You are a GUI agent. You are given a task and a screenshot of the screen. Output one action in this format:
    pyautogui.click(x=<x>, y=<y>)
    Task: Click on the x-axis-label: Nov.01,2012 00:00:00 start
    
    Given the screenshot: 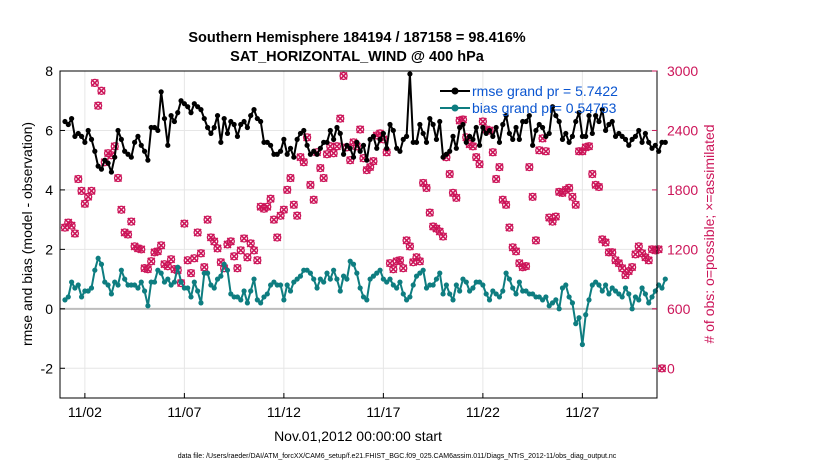 What is the action you would take?
    pyautogui.click(x=358, y=436)
    